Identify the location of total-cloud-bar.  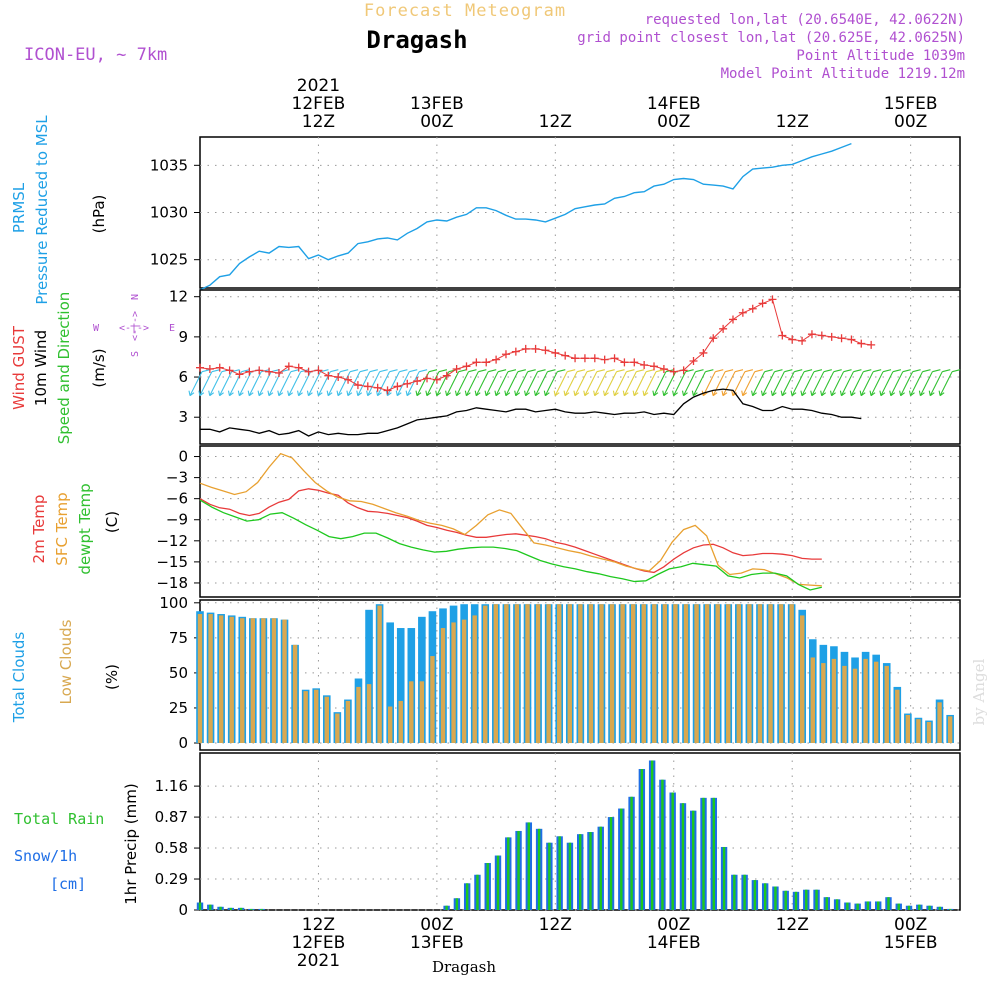
(422, 679).